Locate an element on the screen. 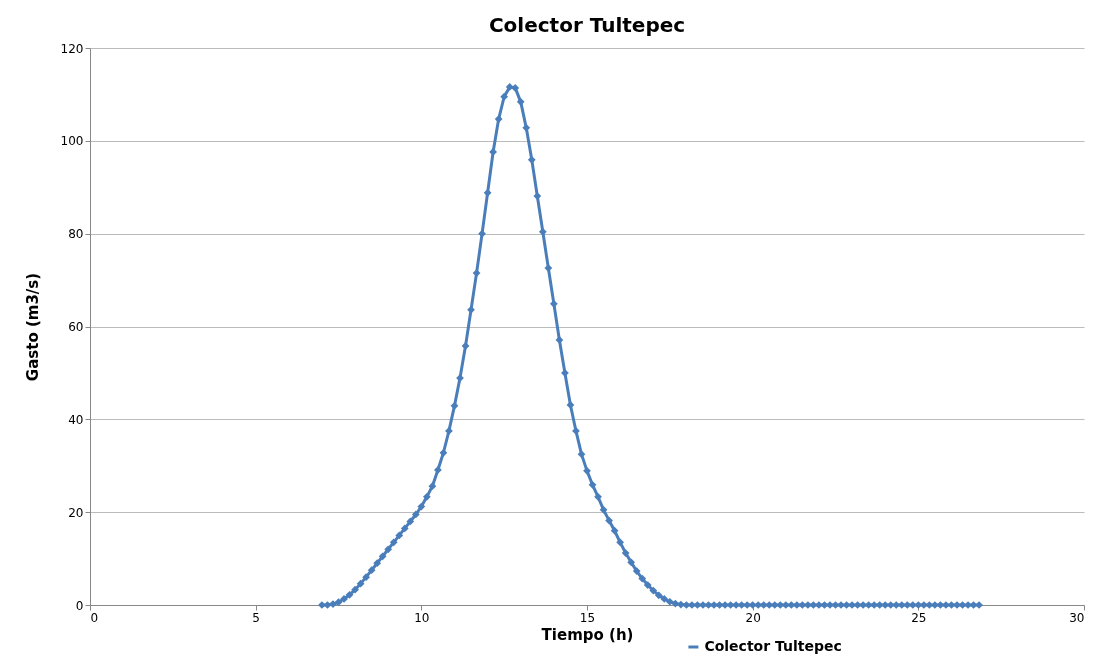 The width and height of the screenshot is (1106, 670). y-tick-label: 120 is located at coordinates (72, 48).